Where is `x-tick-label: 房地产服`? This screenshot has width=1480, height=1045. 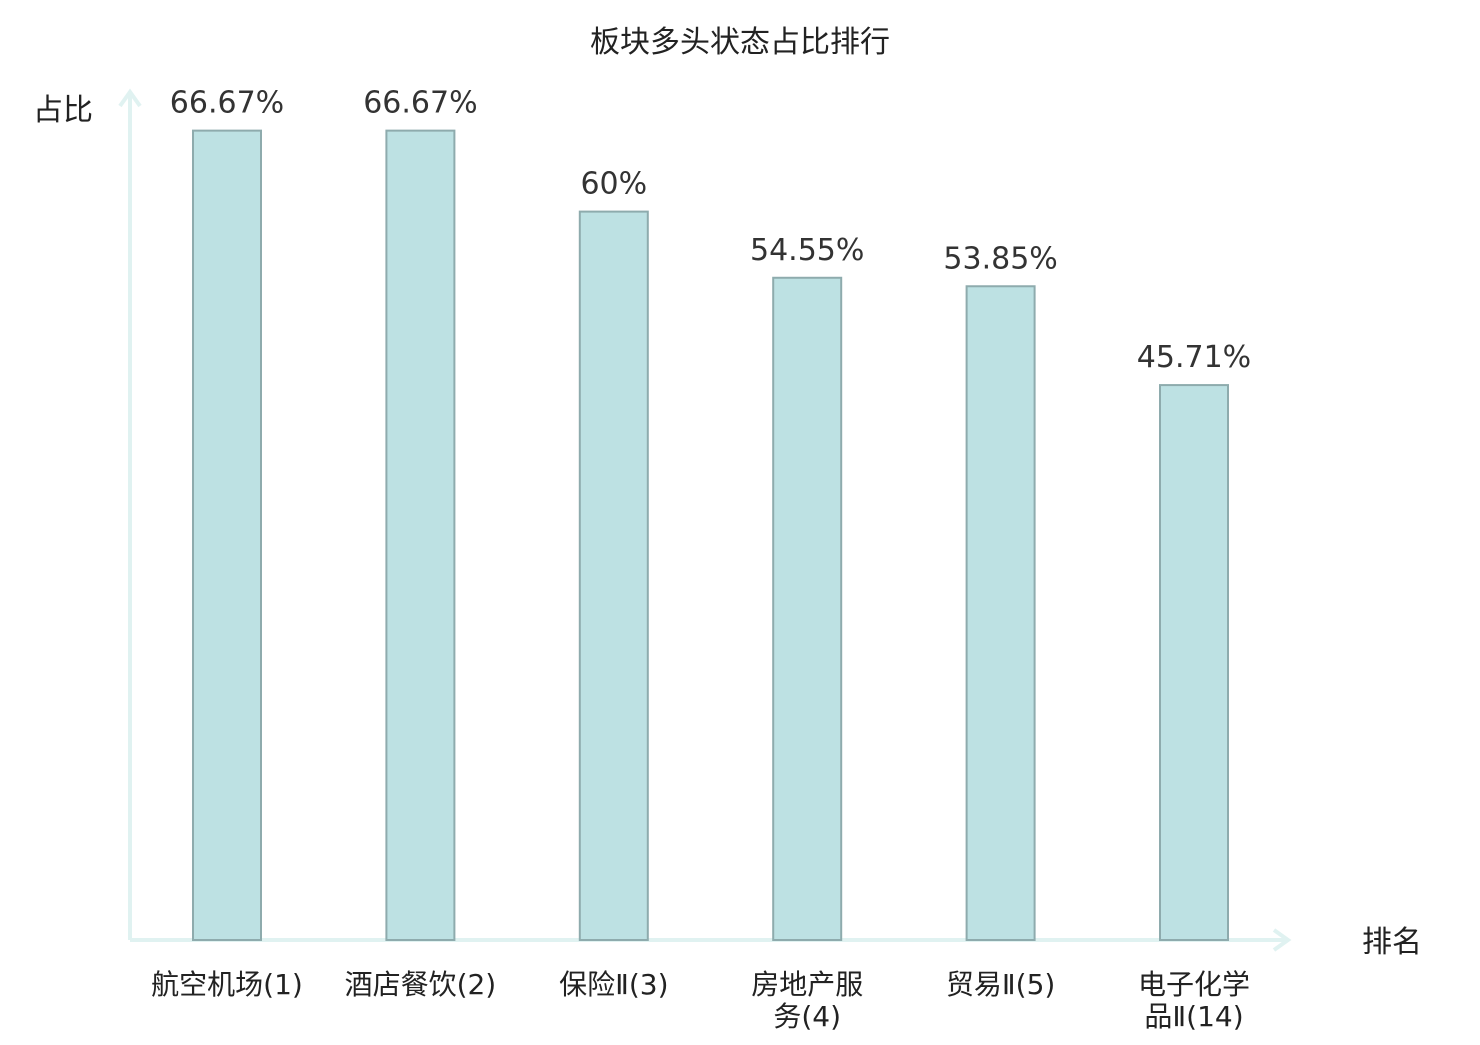 x-tick-label: 房地产服 is located at coordinates (807, 984).